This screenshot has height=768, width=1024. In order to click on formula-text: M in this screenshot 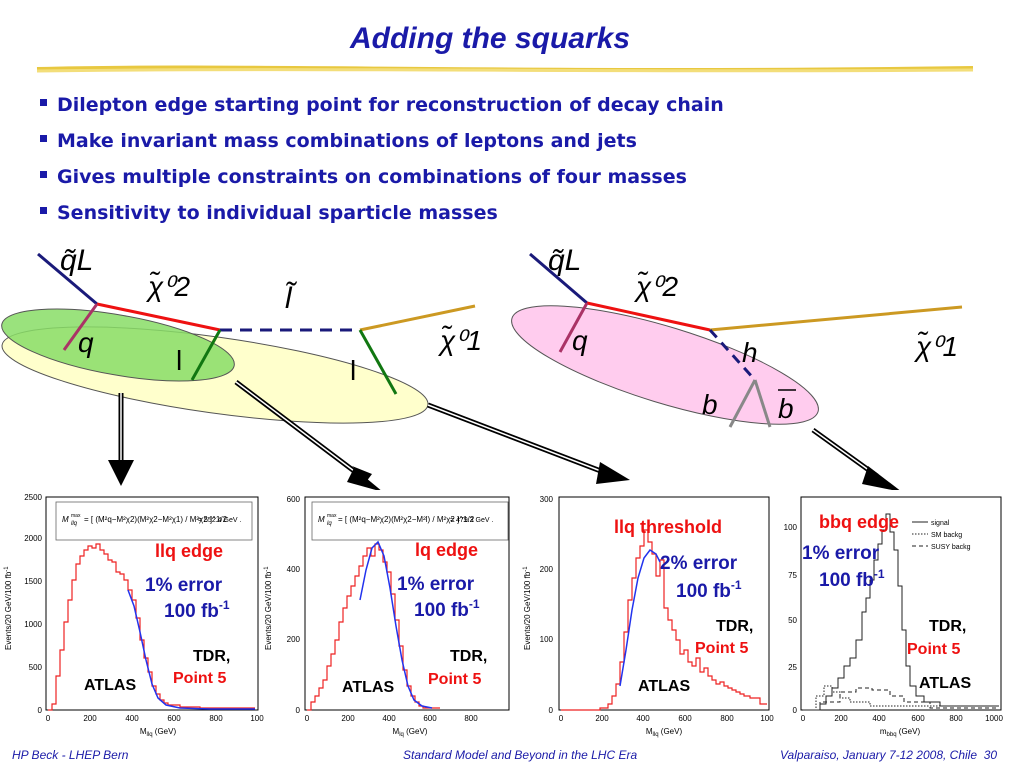, I will do `click(65, 519)`.